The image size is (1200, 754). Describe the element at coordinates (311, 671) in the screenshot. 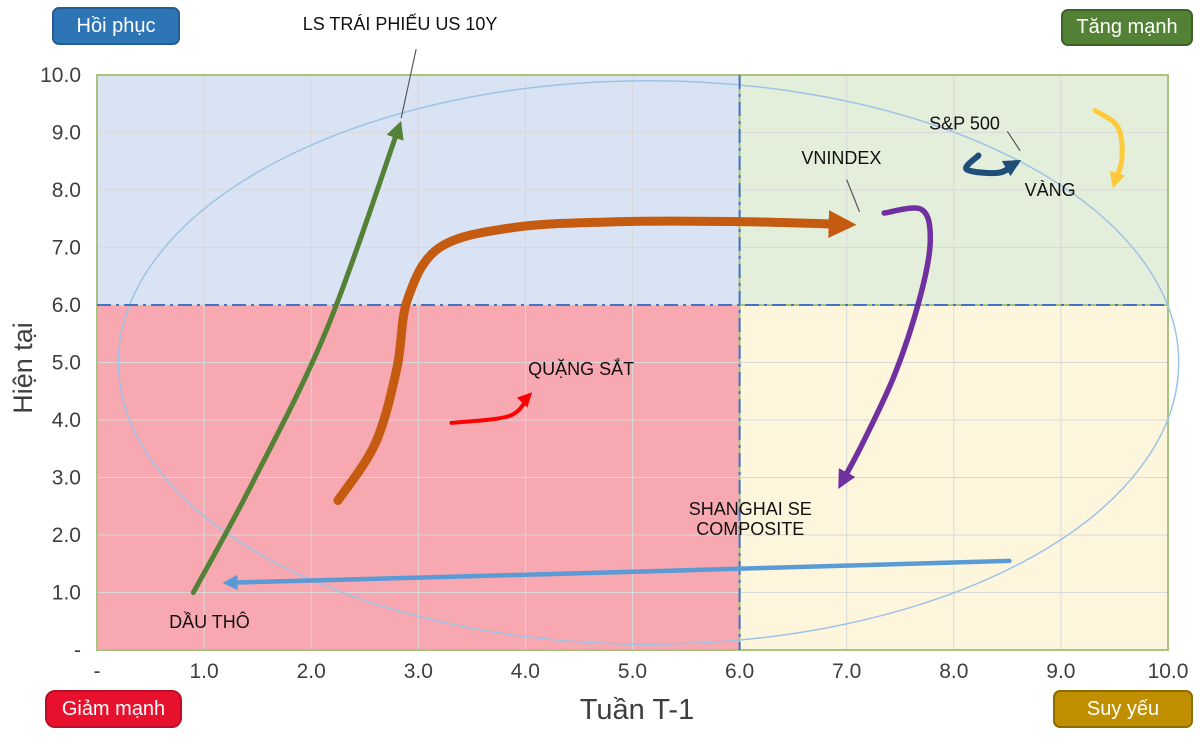

I see `x-tick-label: 2.0` at that location.